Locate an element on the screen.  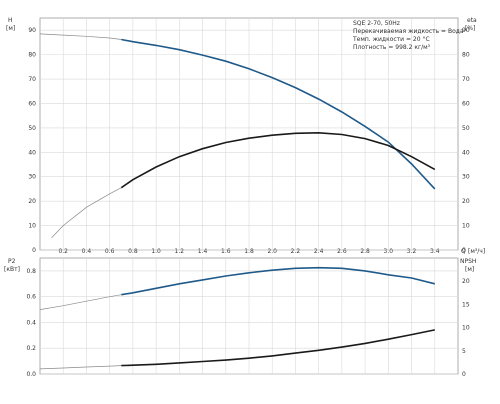
y-tick-label-left: 80 is located at coordinates (32, 55).